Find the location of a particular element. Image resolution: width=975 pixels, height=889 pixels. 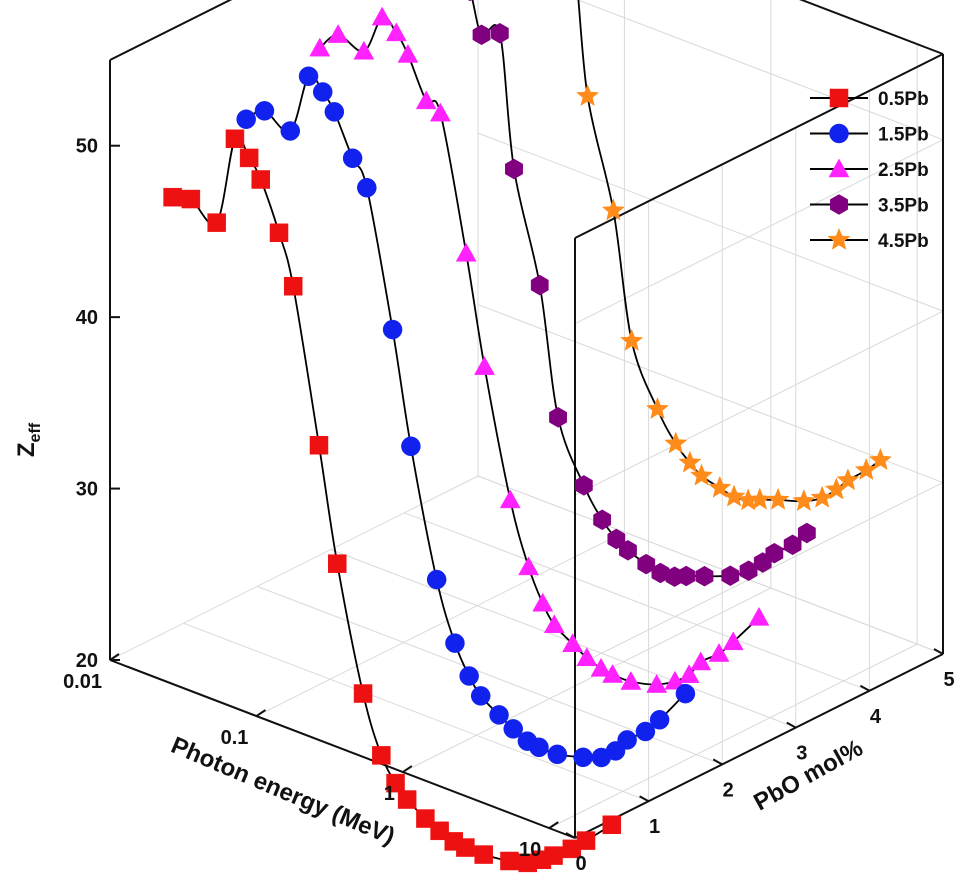

legend-label: 1.5Pb is located at coordinates (903, 135).